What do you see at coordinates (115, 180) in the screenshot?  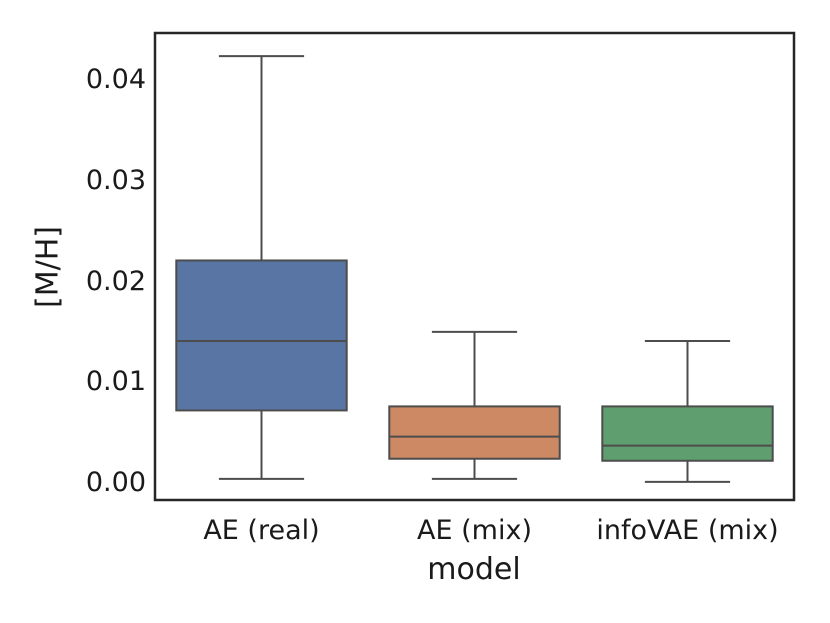 I see `y-tick-label: 0.03` at bounding box center [115, 180].